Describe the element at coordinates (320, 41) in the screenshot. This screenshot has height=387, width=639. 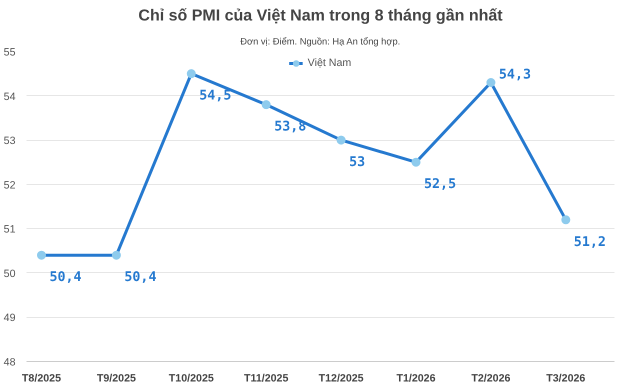
I see `chart-subtitle: Đơn vị: Điểm. Nguồn: Hạ An tổng hợp.` at that location.